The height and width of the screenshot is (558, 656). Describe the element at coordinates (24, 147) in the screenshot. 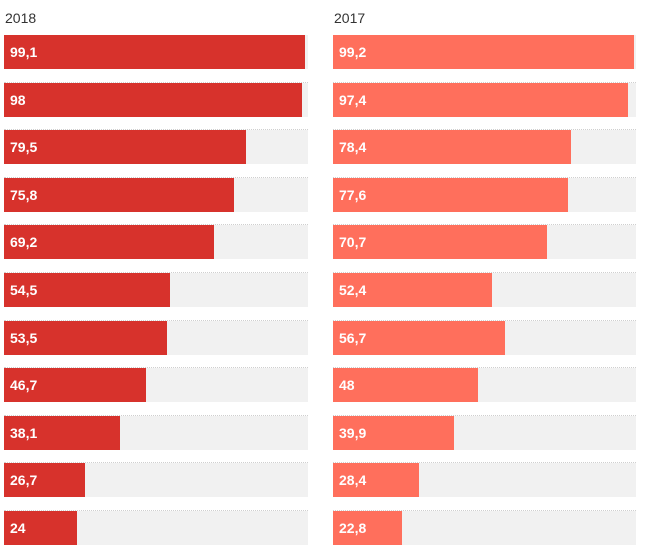

I see `bar-value-label: 79,5` at that location.